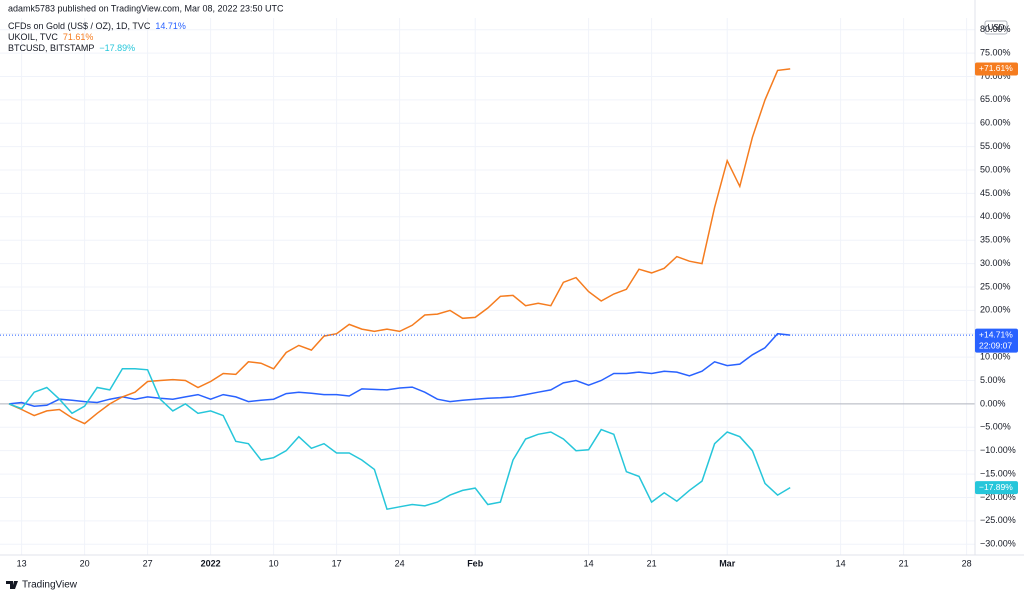 The height and width of the screenshot is (595, 1024). I want to click on price-tag-label: +71.61%, so click(996, 68).